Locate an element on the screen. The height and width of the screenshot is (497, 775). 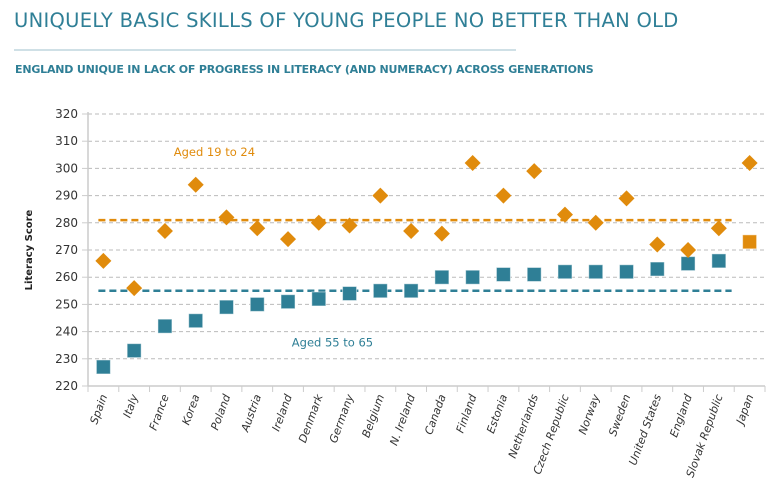
y-tick-label: 270 is located at coordinates (66, 250).